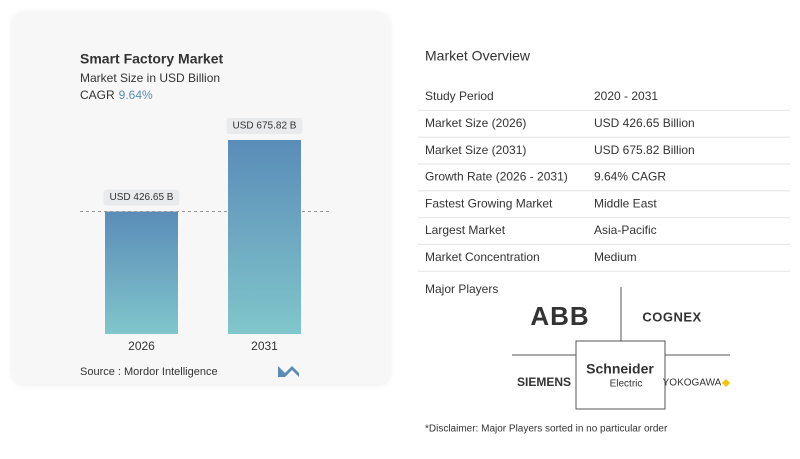 The height and width of the screenshot is (459, 800). Describe the element at coordinates (150, 78) in the screenshot. I see `chart-subtitle: Market Size in USD Billion` at that location.